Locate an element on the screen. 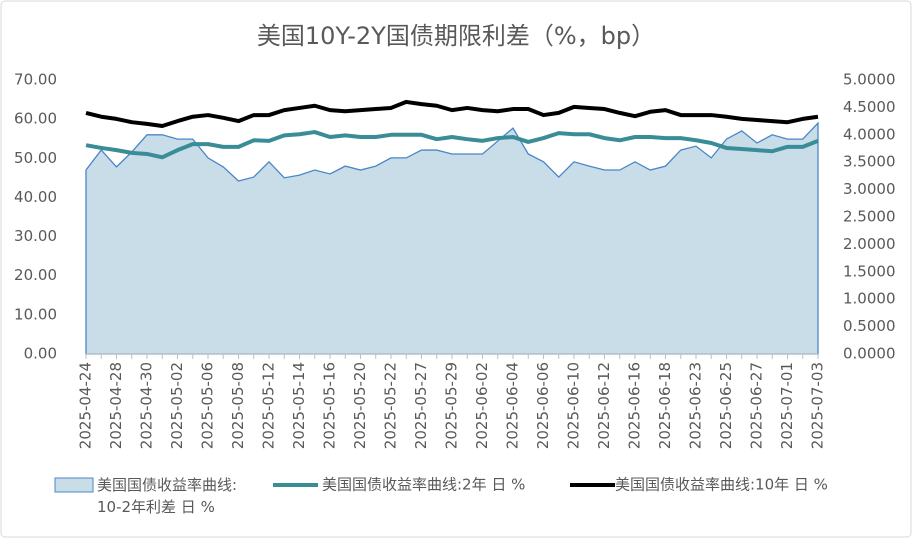  y2-tick-label: 1.0000 is located at coordinates (869, 299).